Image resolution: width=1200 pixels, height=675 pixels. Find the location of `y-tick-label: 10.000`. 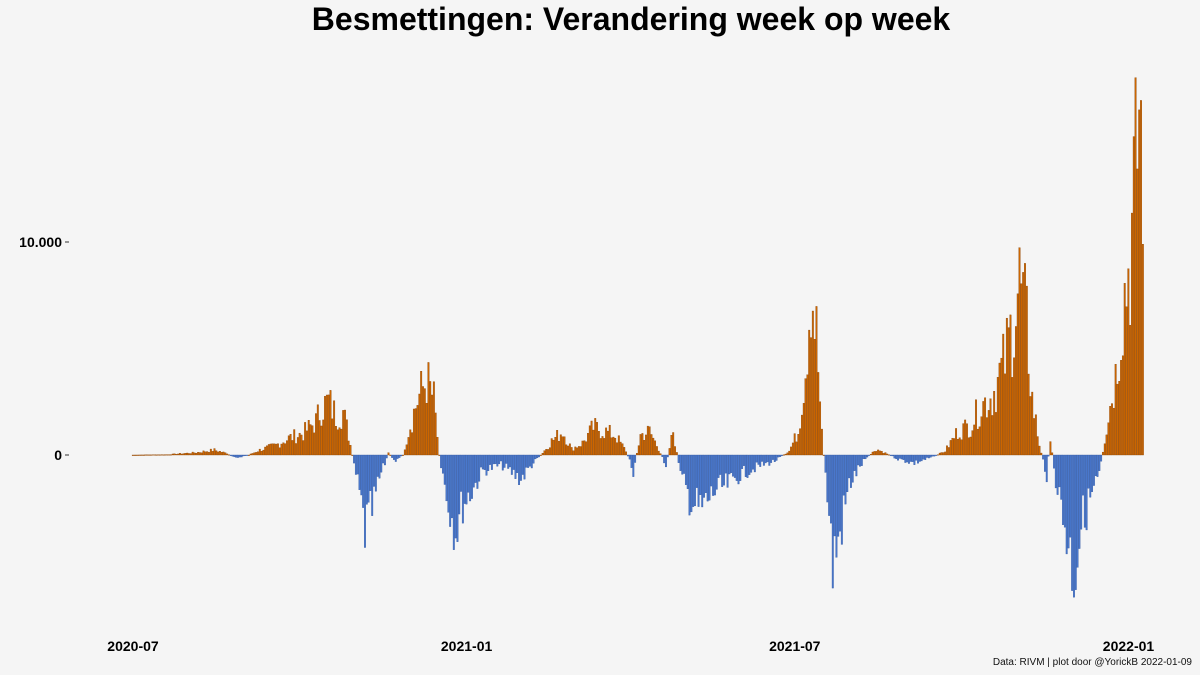

y-tick-label: 10.000 is located at coordinates (40, 242).